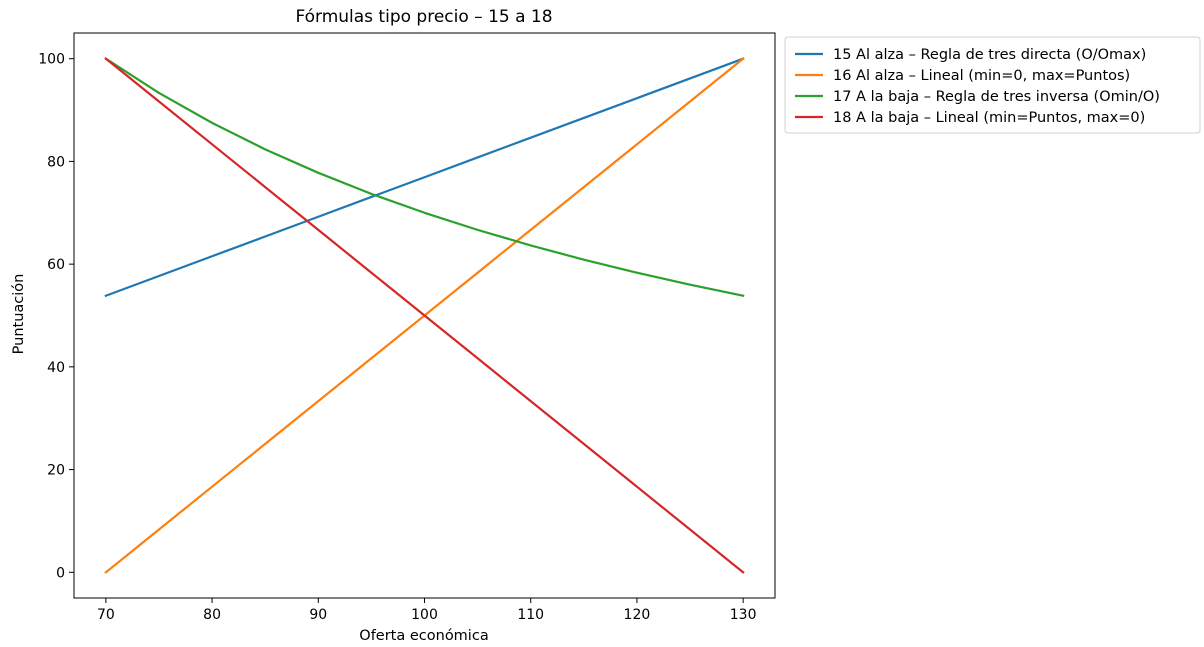 This screenshot has height=647, width=1204. I want to click on y-tick-label: 60, so click(56, 265).